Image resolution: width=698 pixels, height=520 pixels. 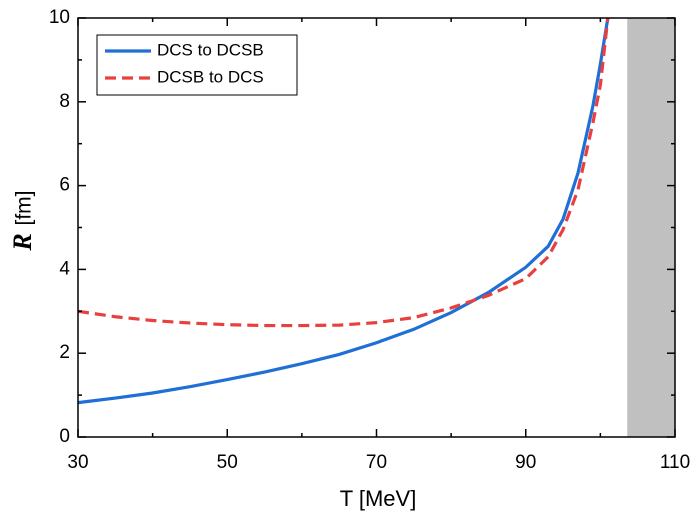 I want to click on x-axis-label: T [MeV], so click(x=378, y=498).